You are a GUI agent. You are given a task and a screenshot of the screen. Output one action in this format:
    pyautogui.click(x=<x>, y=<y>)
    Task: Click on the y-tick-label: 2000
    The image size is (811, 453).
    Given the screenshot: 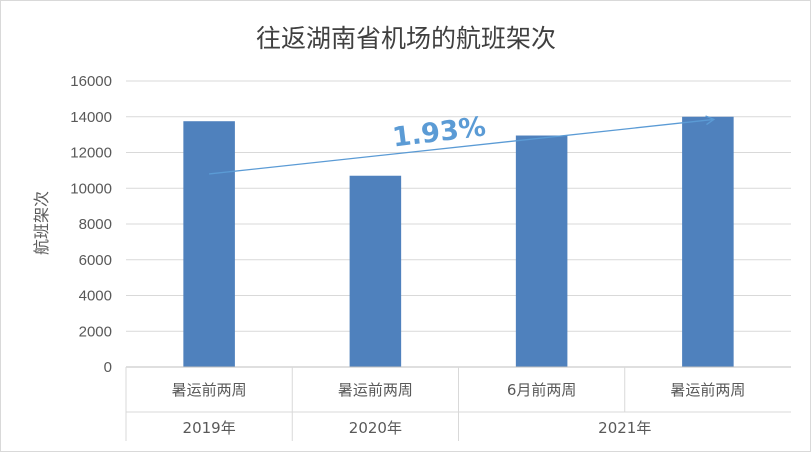 What is the action you would take?
    pyautogui.click(x=95, y=331)
    